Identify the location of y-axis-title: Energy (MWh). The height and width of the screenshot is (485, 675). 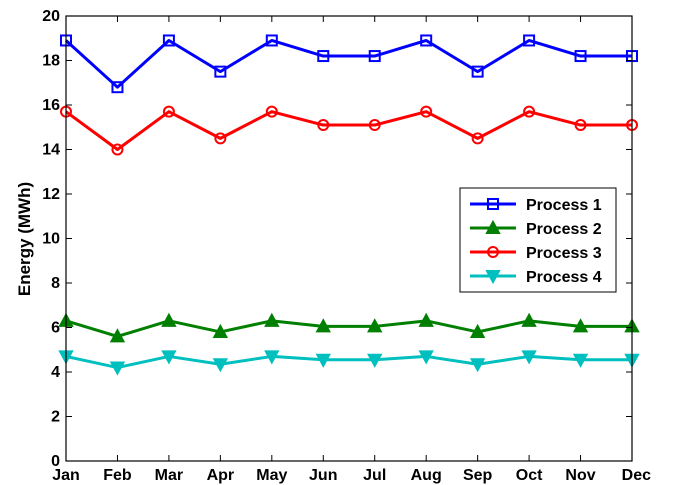
(24, 239).